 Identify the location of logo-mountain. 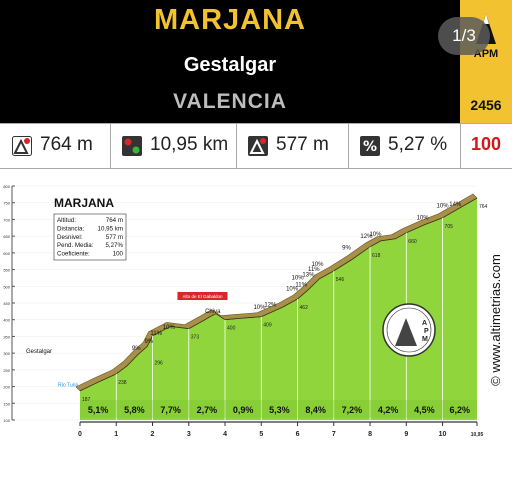
(406, 332).